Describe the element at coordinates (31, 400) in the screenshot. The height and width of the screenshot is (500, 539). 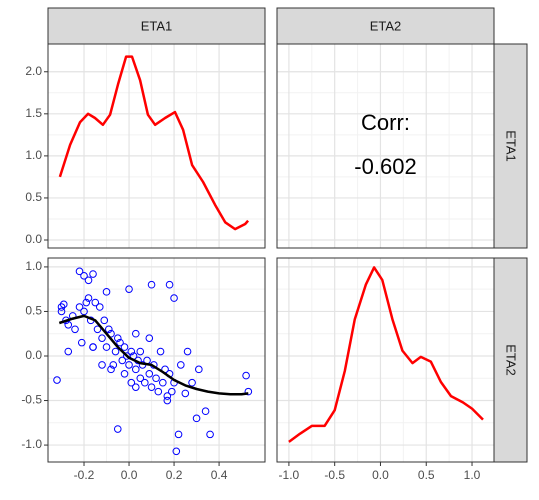
I see `y-tick-label: -0.5` at that location.